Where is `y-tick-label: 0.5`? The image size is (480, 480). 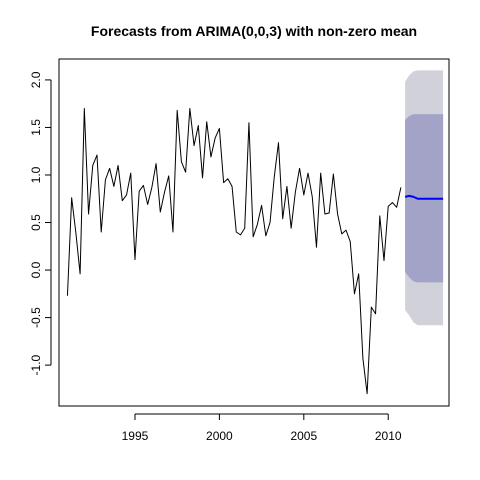 y-tick-label: 0.5 is located at coordinates (36, 222).